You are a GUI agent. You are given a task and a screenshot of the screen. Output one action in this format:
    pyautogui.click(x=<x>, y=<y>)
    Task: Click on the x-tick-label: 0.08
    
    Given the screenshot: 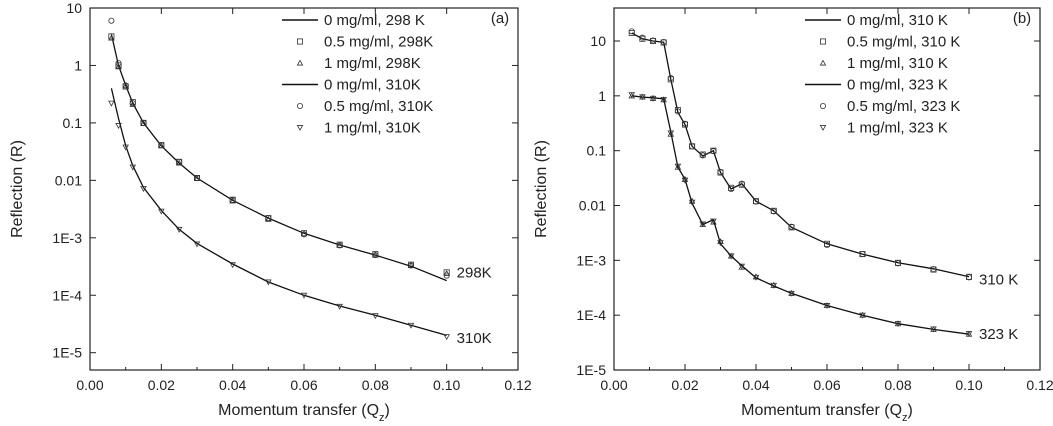 What is the action you would take?
    pyautogui.click(x=375, y=385)
    